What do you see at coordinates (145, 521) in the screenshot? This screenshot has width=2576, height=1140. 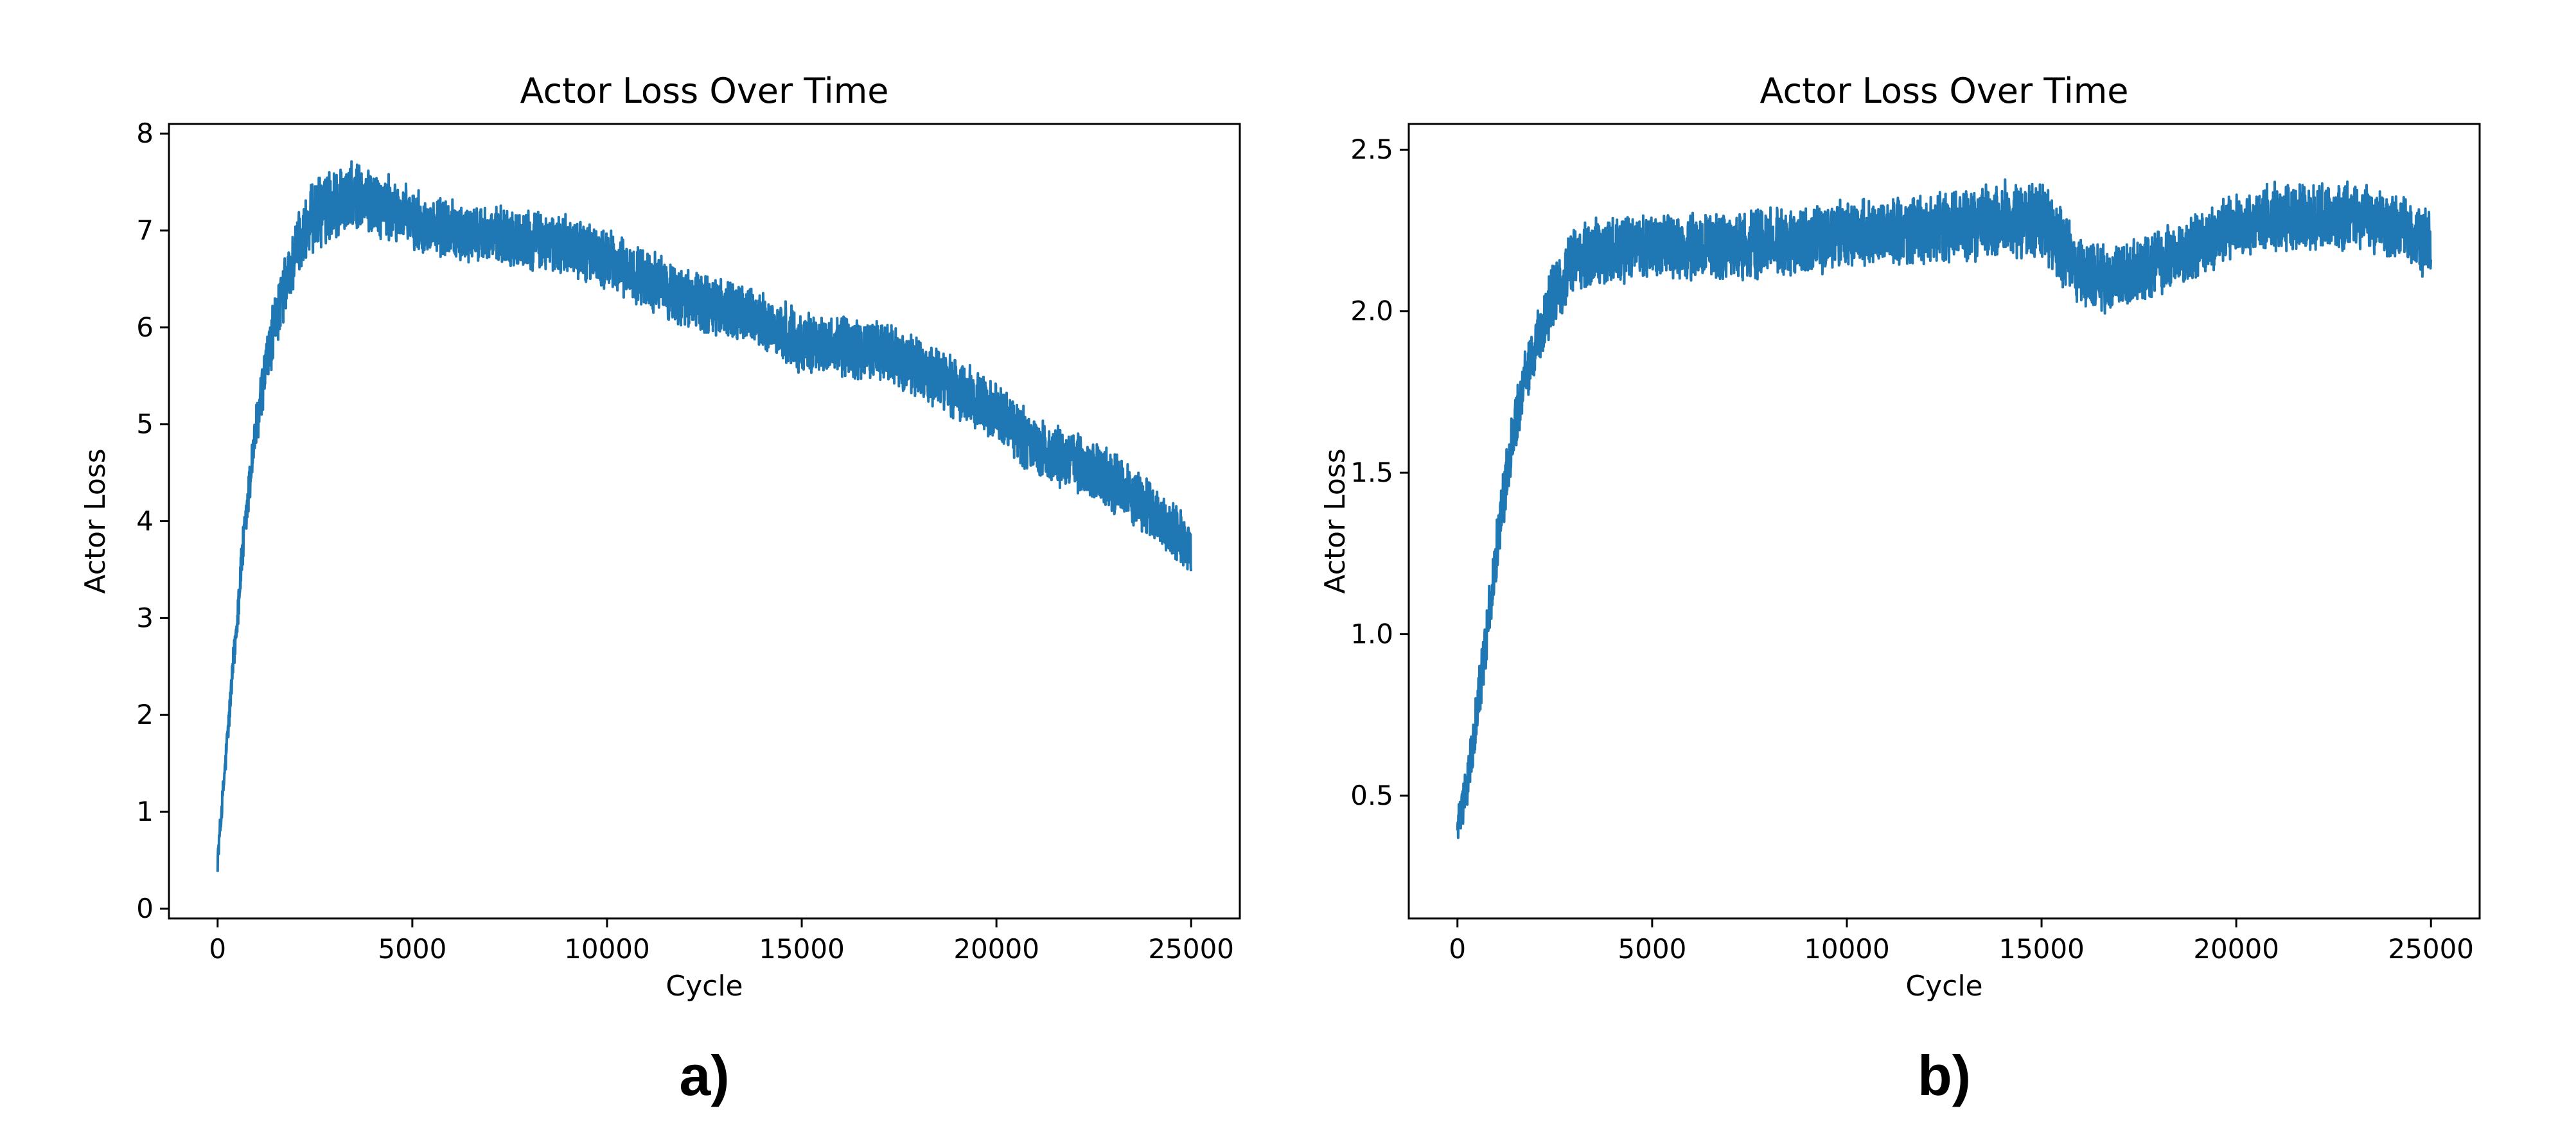 I see `y-tick-label: 4` at bounding box center [145, 521].